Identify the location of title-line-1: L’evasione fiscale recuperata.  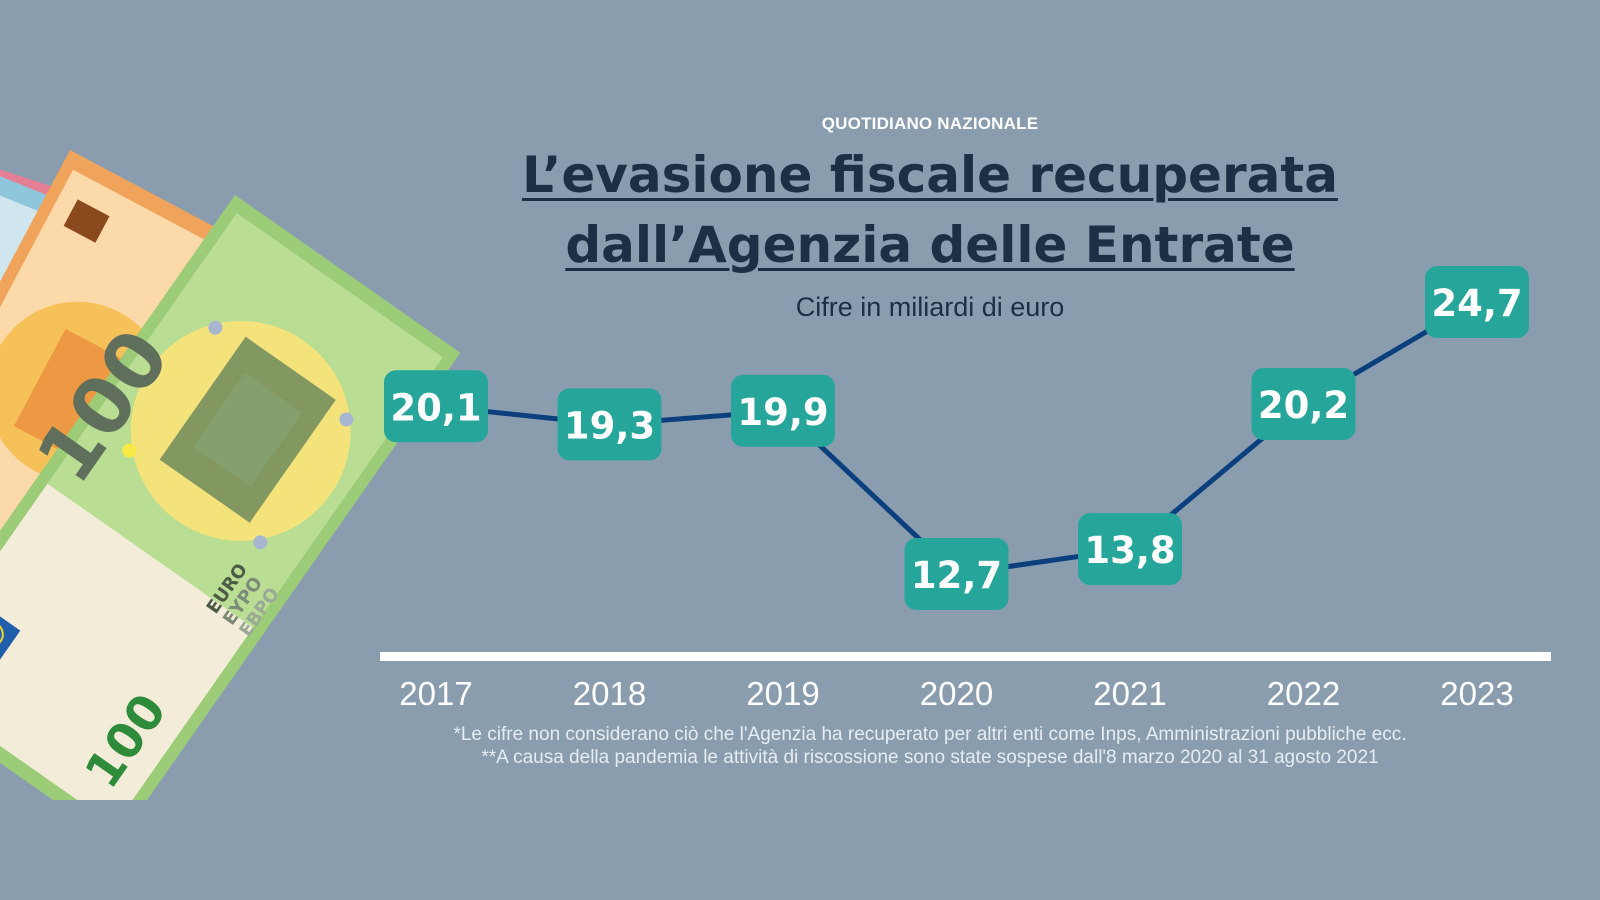
(930, 175).